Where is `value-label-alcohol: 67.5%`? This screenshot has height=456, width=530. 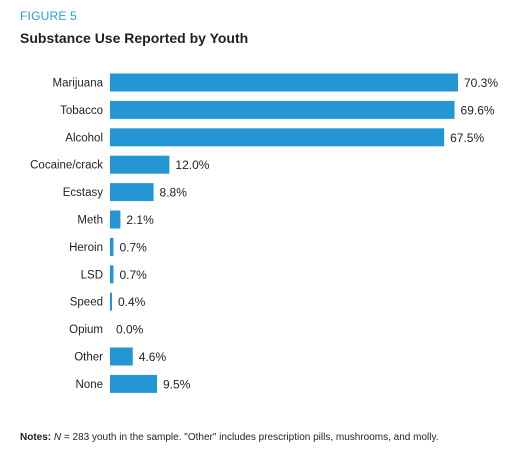
value-label-alcohol: 67.5% is located at coordinates (467, 138).